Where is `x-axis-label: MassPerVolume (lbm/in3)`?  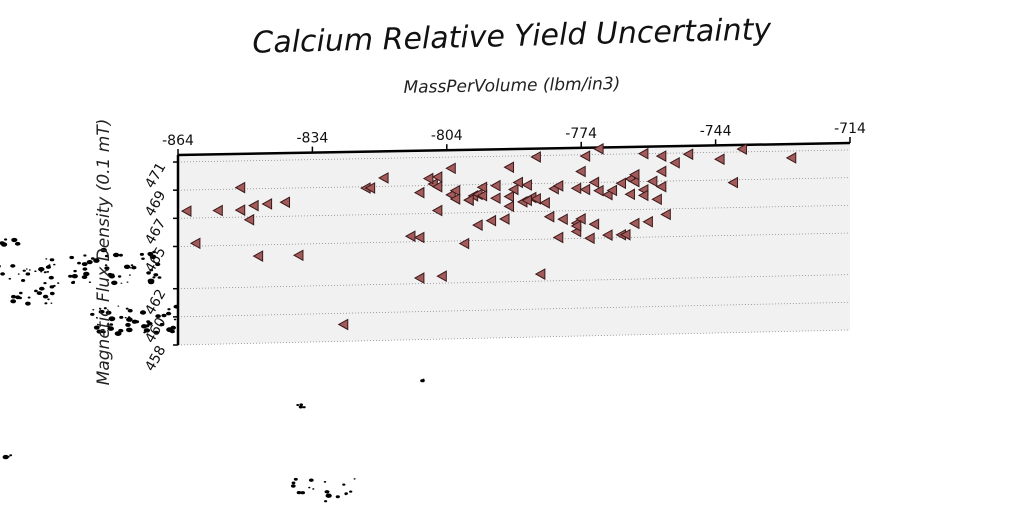 x-axis-label: MassPerVolume (lbm/in3) is located at coordinates (511, 86).